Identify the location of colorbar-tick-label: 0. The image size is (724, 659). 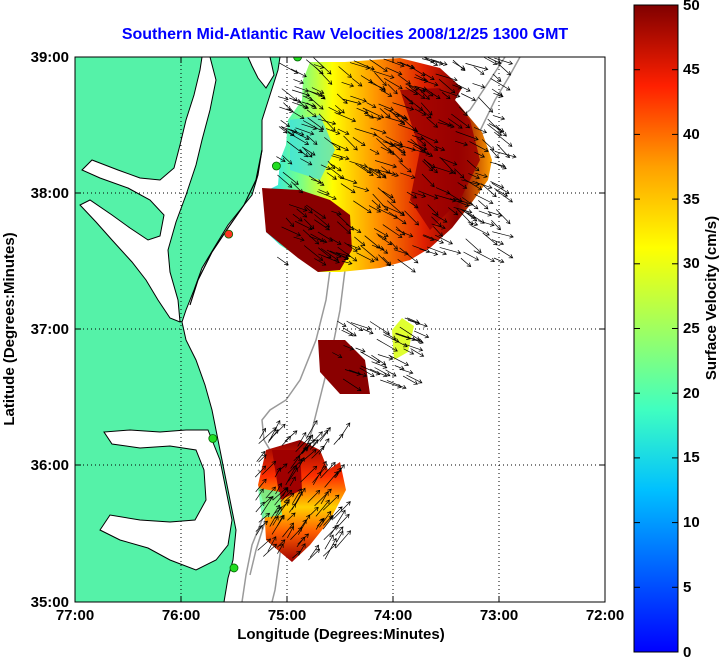
(687, 651).